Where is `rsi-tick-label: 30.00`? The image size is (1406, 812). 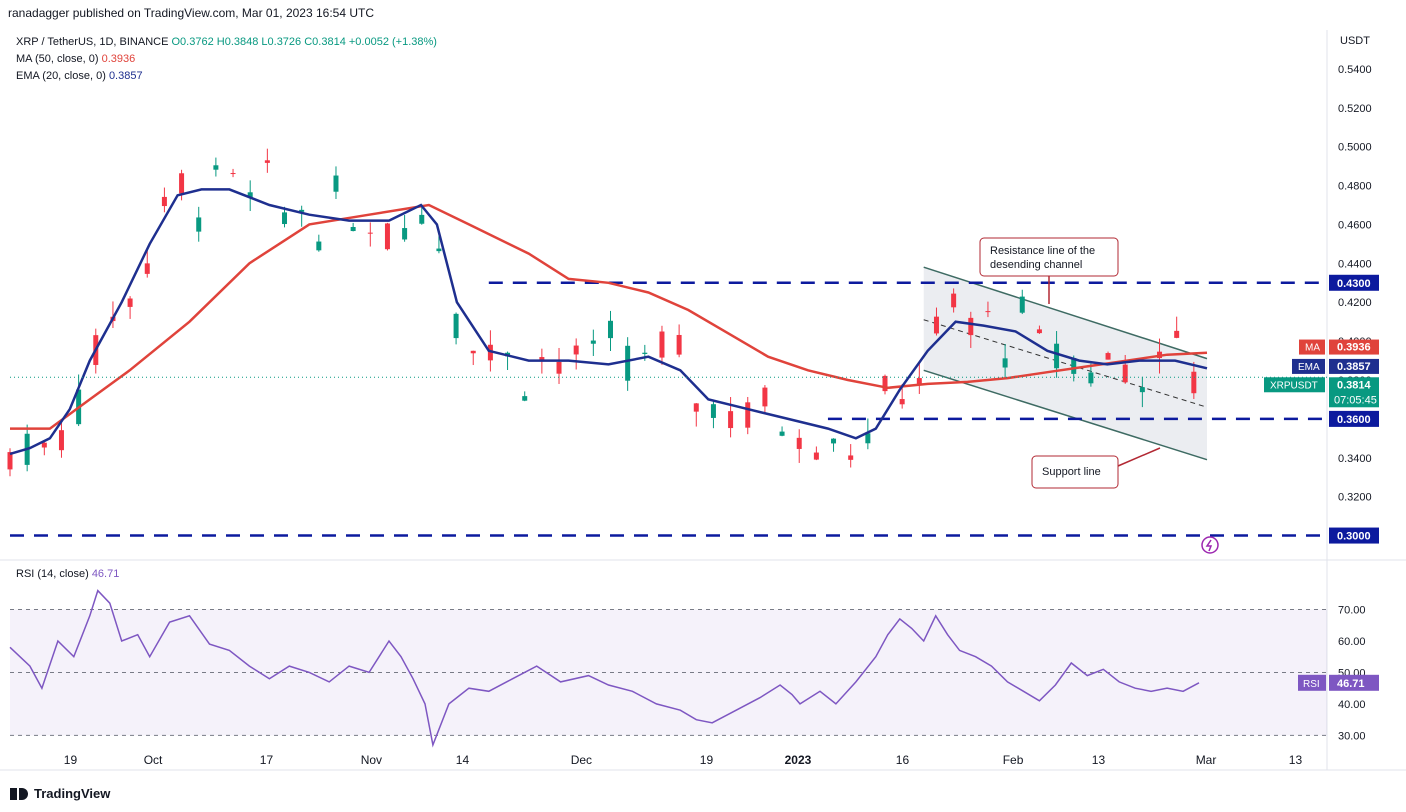 rsi-tick-label: 30.00 is located at coordinates (1352, 736).